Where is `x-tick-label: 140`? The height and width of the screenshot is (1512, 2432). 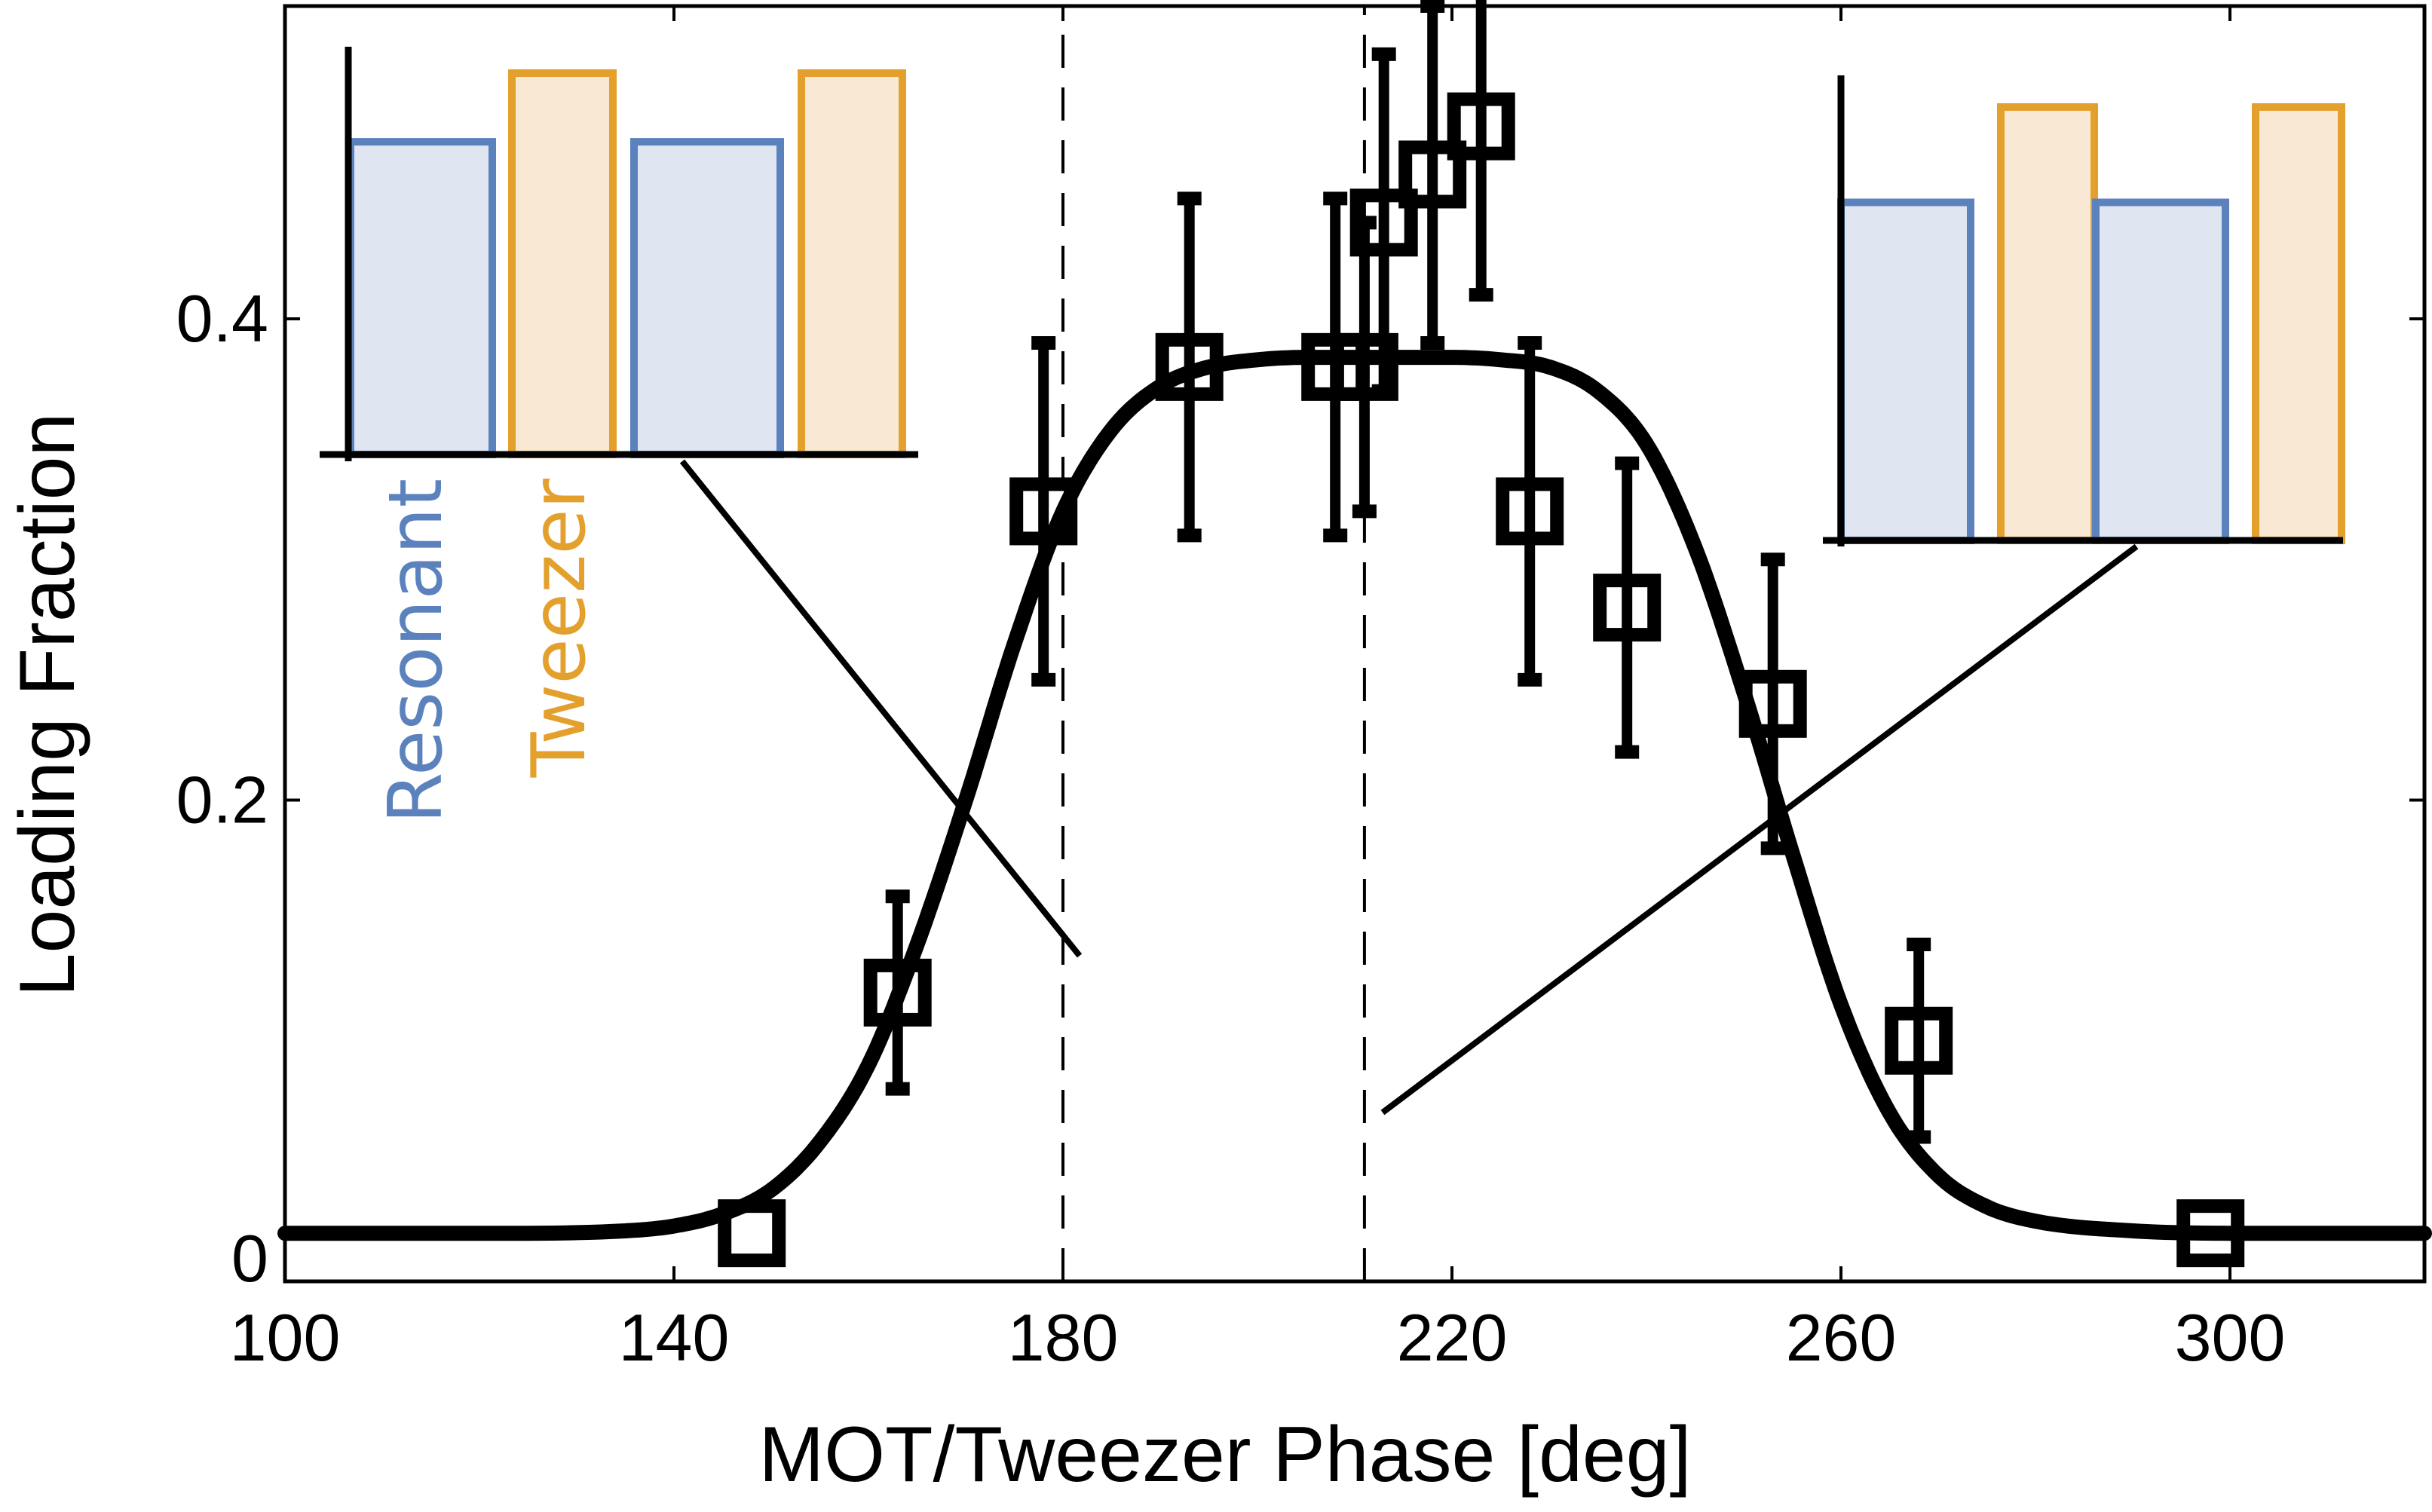
x-tick-label: 140 is located at coordinates (674, 1337).